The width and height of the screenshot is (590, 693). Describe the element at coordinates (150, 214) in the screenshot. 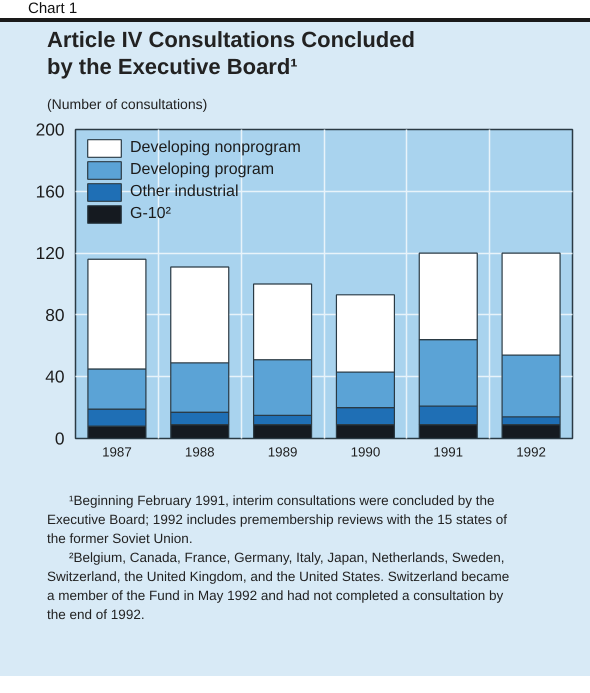

I see `legend-label: G-10²` at that location.